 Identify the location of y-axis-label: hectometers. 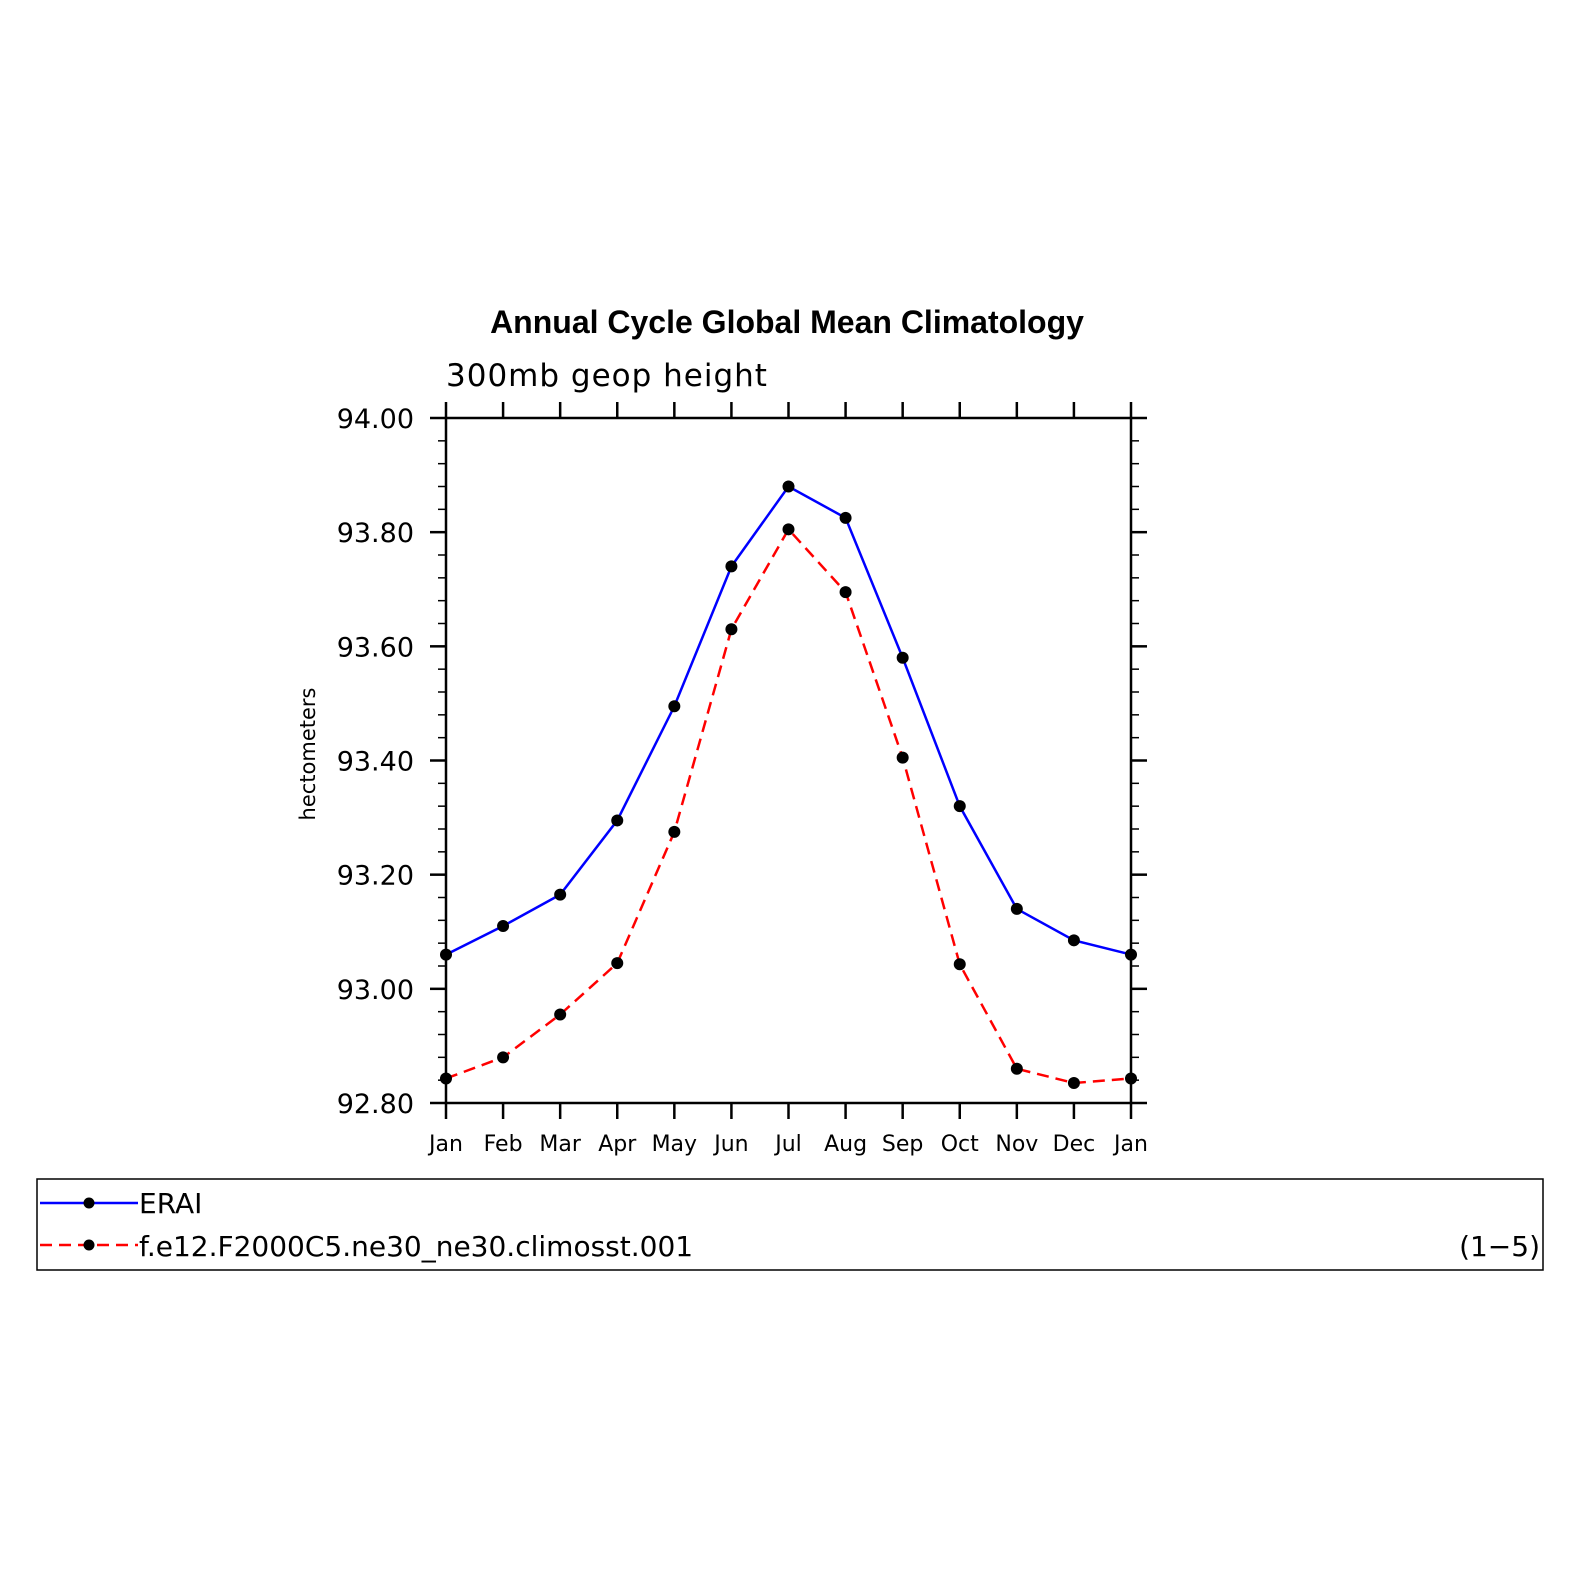
(308, 754).